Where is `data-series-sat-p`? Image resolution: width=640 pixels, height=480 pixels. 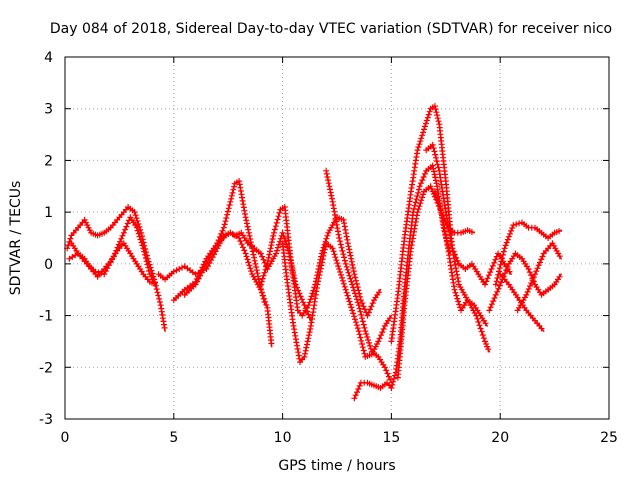
data-series-sat-p is located at coordinates (527, 253).